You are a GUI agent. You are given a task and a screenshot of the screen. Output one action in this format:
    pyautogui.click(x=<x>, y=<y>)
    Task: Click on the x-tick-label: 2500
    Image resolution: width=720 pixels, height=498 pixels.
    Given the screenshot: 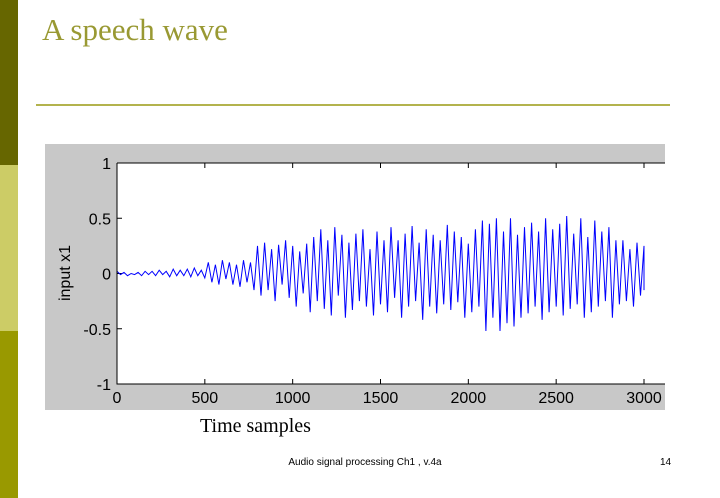 What is the action you would take?
    pyautogui.click(x=556, y=398)
    